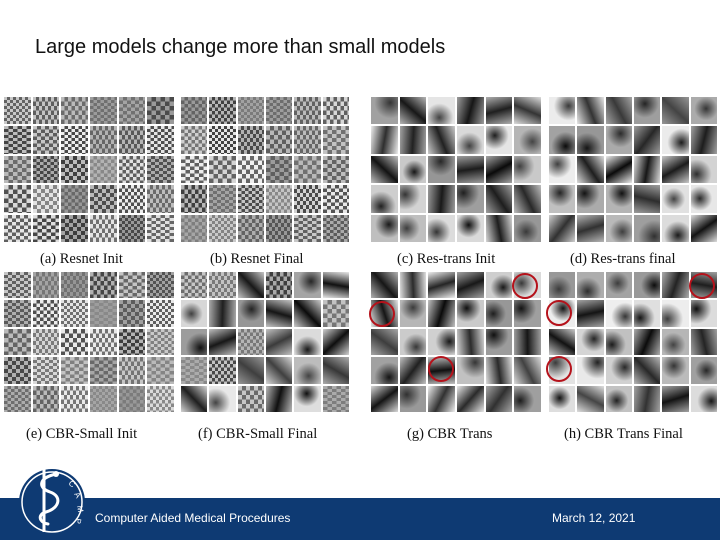 The width and height of the screenshot is (720, 541). I want to click on svg-text: A, so click(77, 496).